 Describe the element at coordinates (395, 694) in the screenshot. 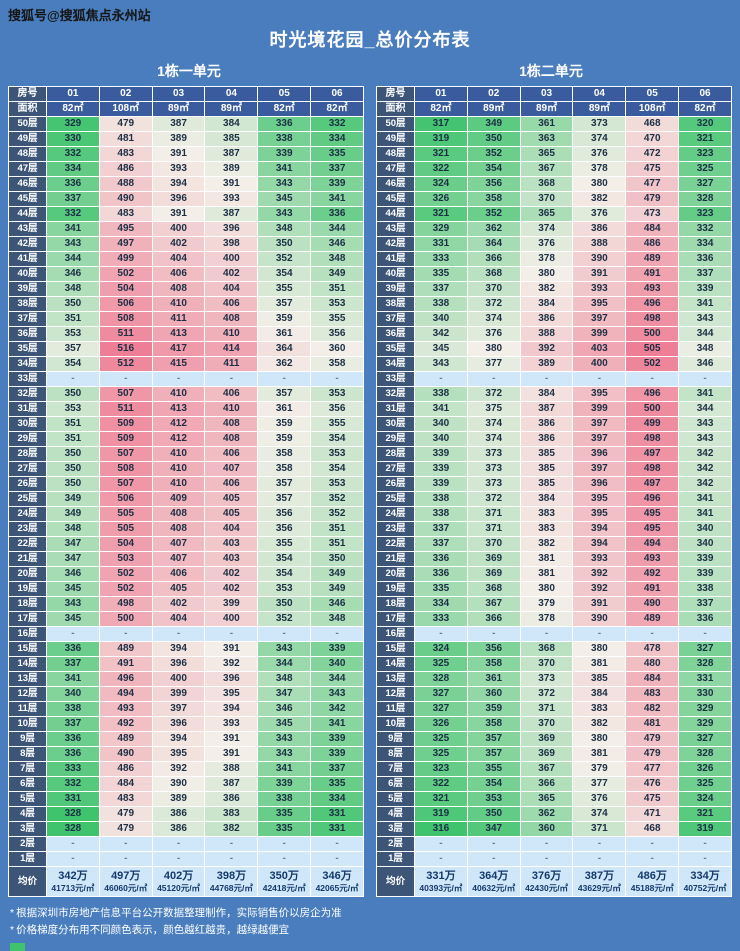

I see `floor-label: 12层` at that location.